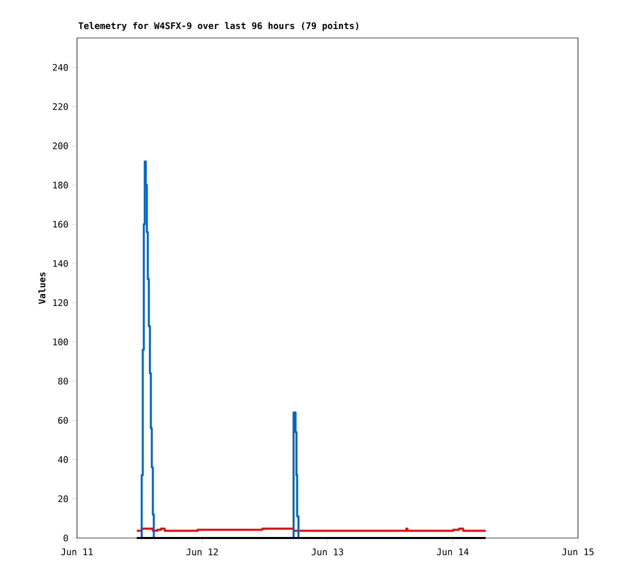 Image resolution: width=618 pixels, height=579 pixels. I want to click on y-tick-label: 180, so click(60, 185).